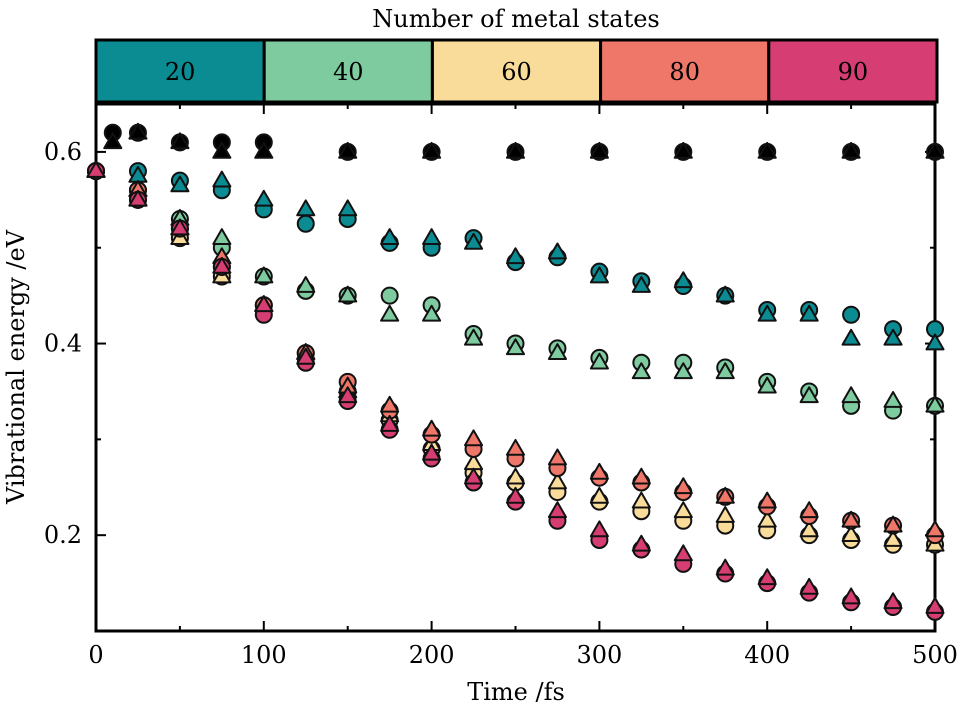  What do you see at coordinates (432, 655) in the screenshot?
I see `x-tick-label: 200` at bounding box center [432, 655].